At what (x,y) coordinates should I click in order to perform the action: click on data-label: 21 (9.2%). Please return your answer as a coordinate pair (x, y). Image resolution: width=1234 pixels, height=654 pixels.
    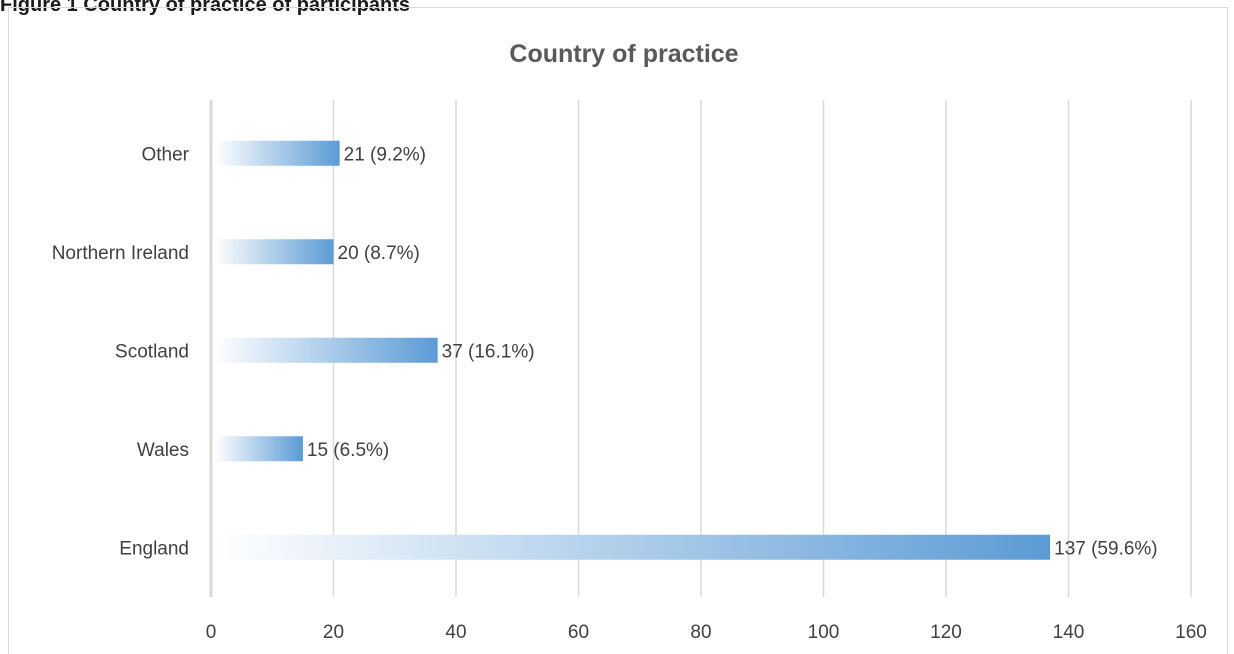
    Looking at the image, I should click on (385, 154).